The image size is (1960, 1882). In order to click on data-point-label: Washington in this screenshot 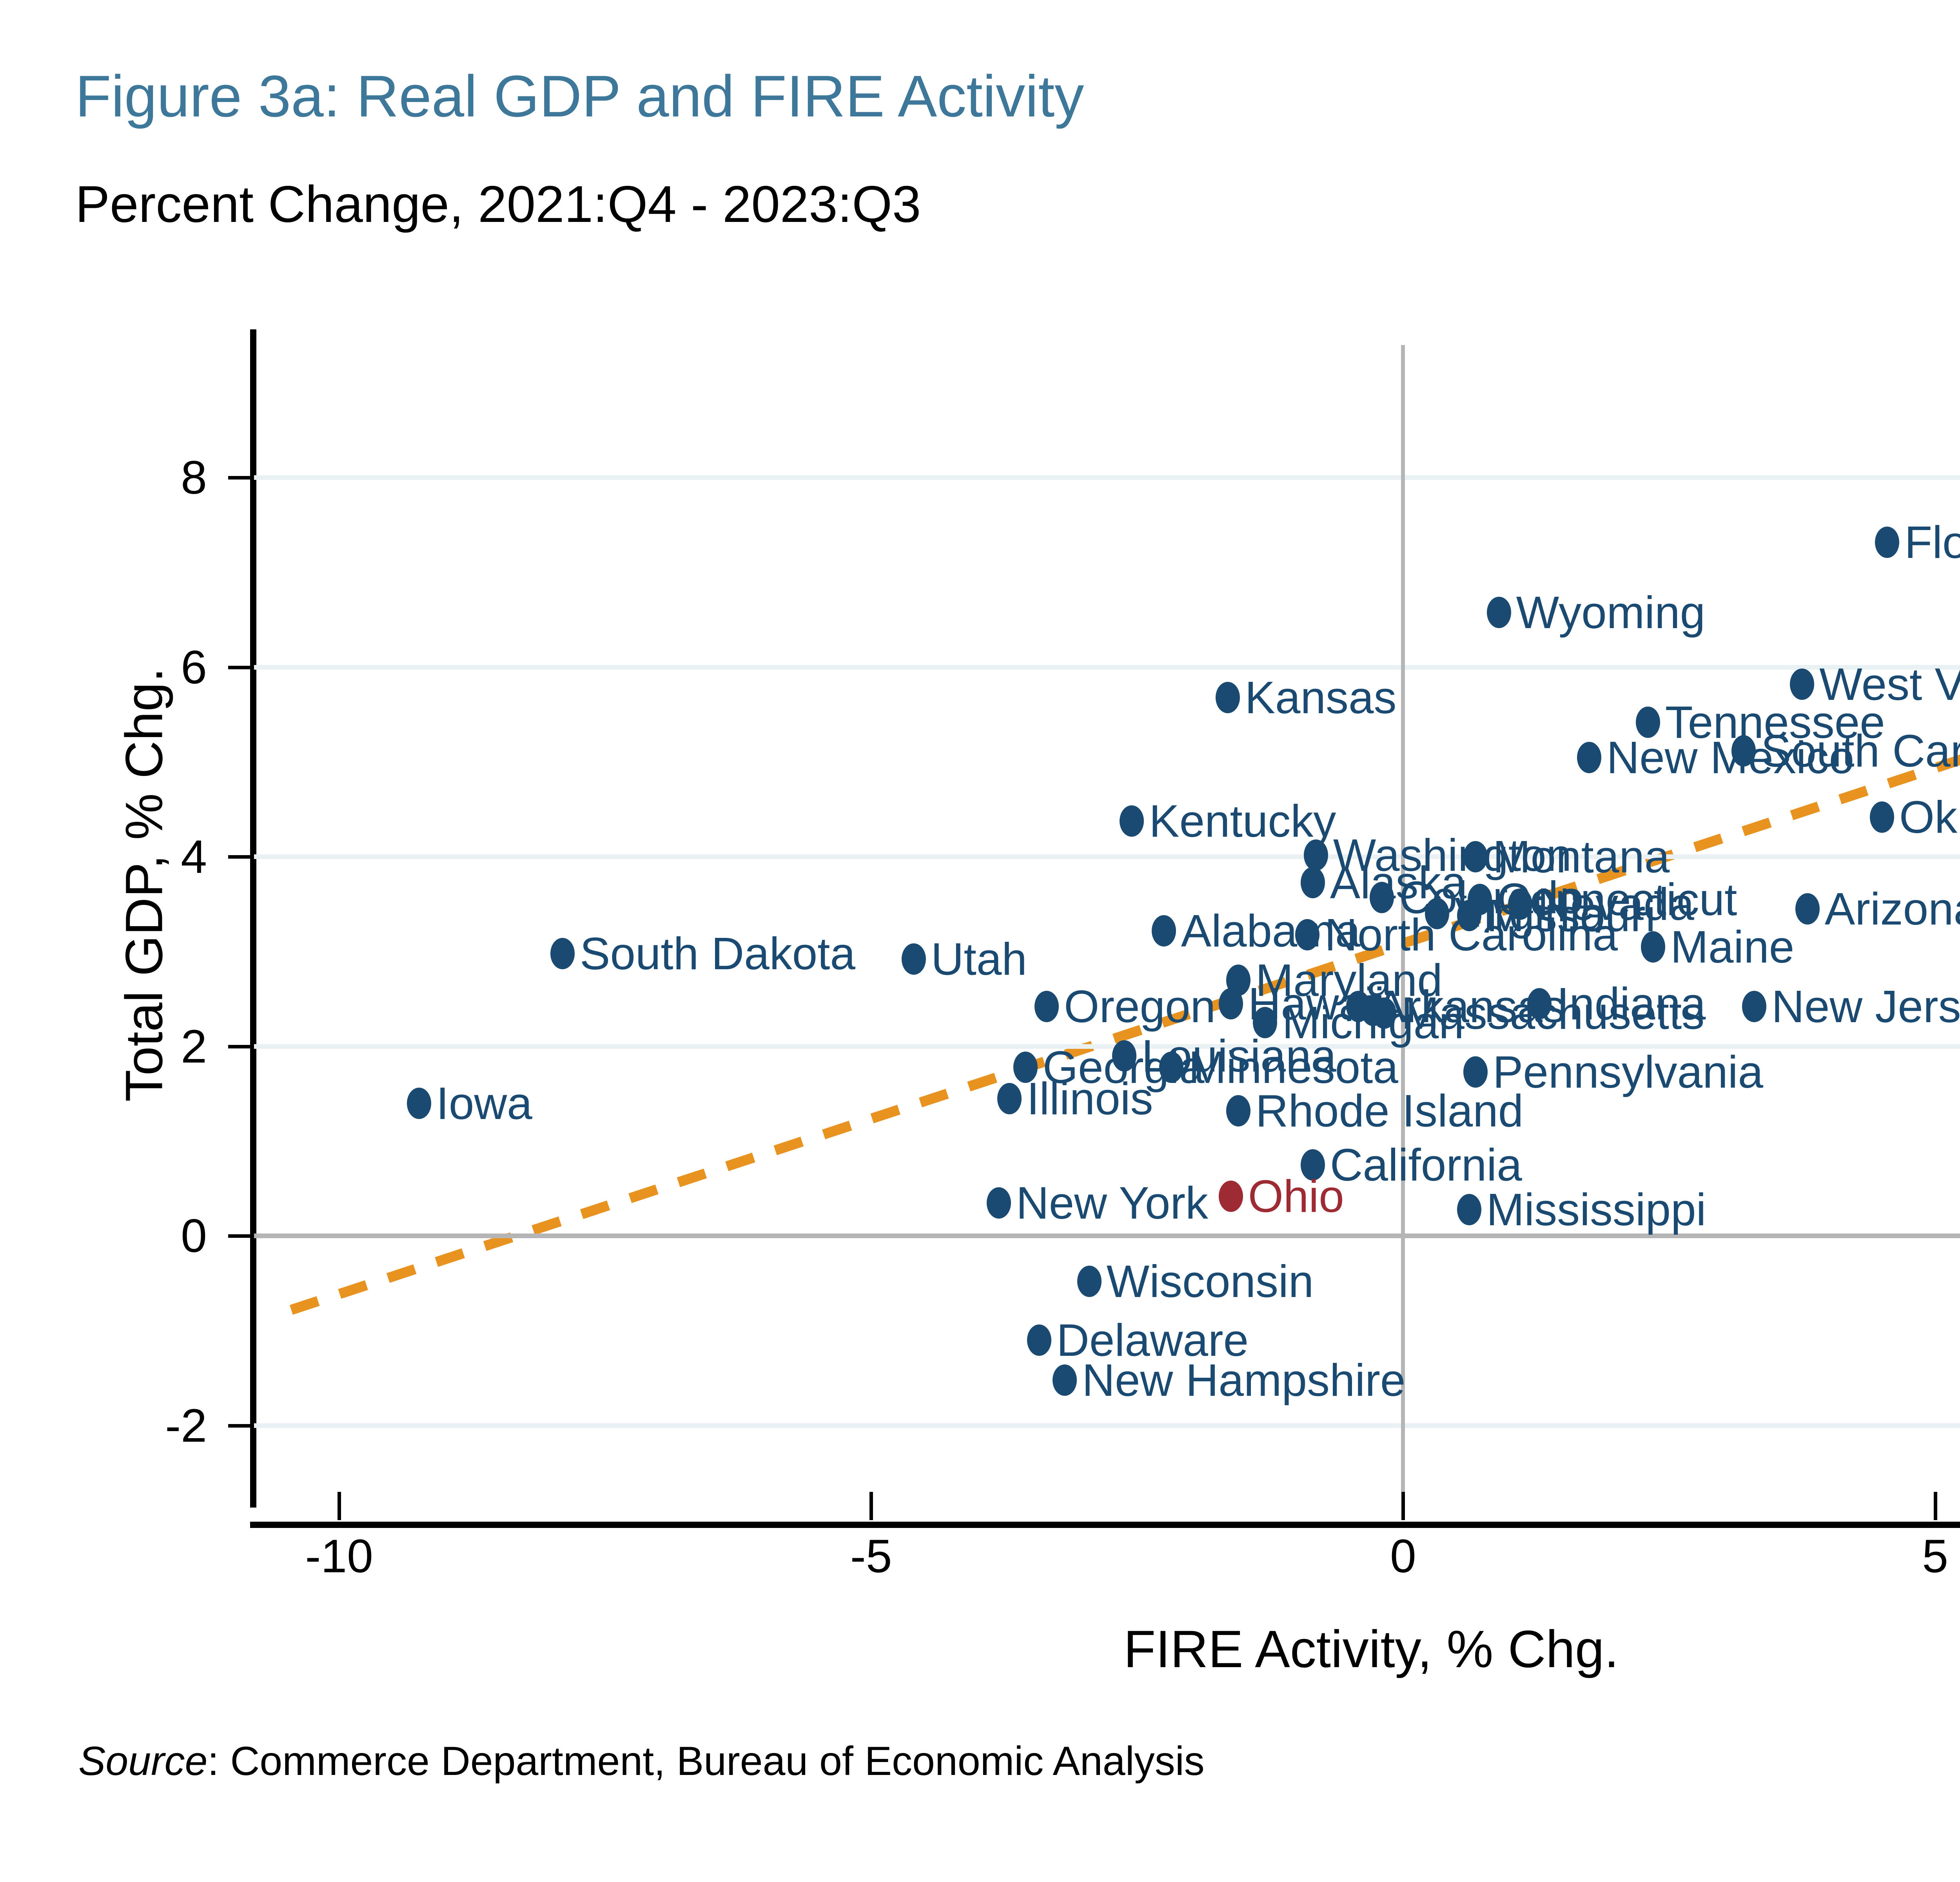, I will do `click(1452, 855)`.